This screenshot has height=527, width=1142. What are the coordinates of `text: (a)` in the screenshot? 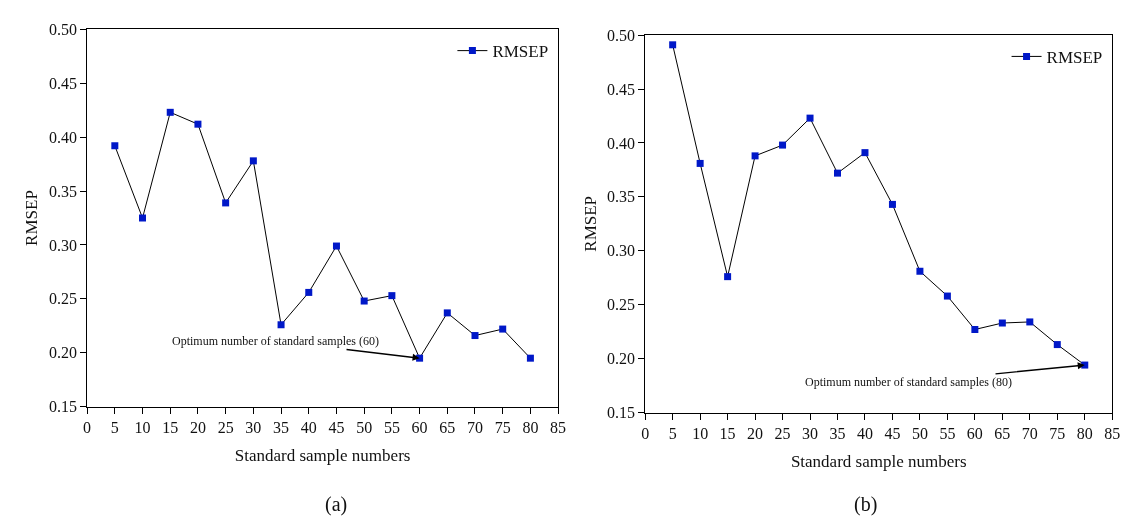 It's located at (336, 504).